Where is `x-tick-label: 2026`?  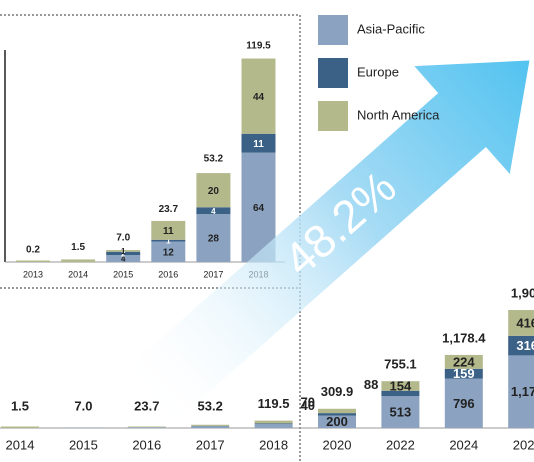
x-tick-label: 2026 is located at coordinates (523, 444).